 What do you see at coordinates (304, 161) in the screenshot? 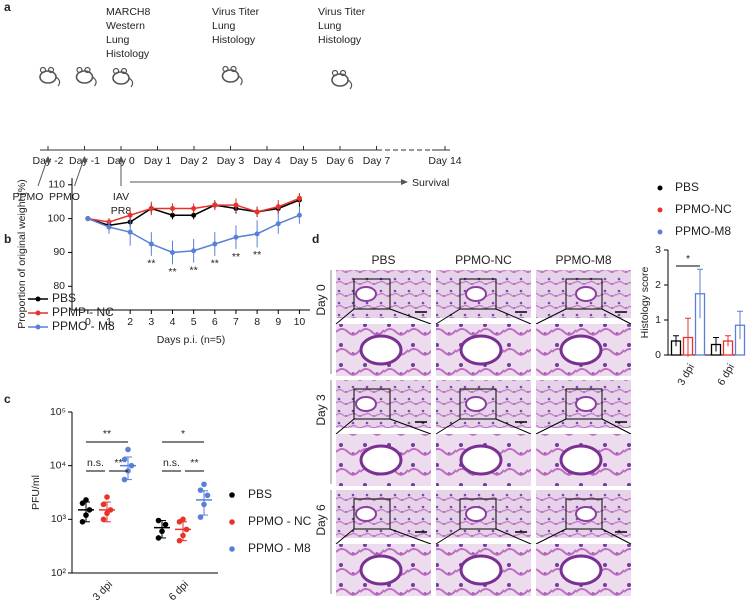
I see `day-label: Day 5` at bounding box center [304, 161].